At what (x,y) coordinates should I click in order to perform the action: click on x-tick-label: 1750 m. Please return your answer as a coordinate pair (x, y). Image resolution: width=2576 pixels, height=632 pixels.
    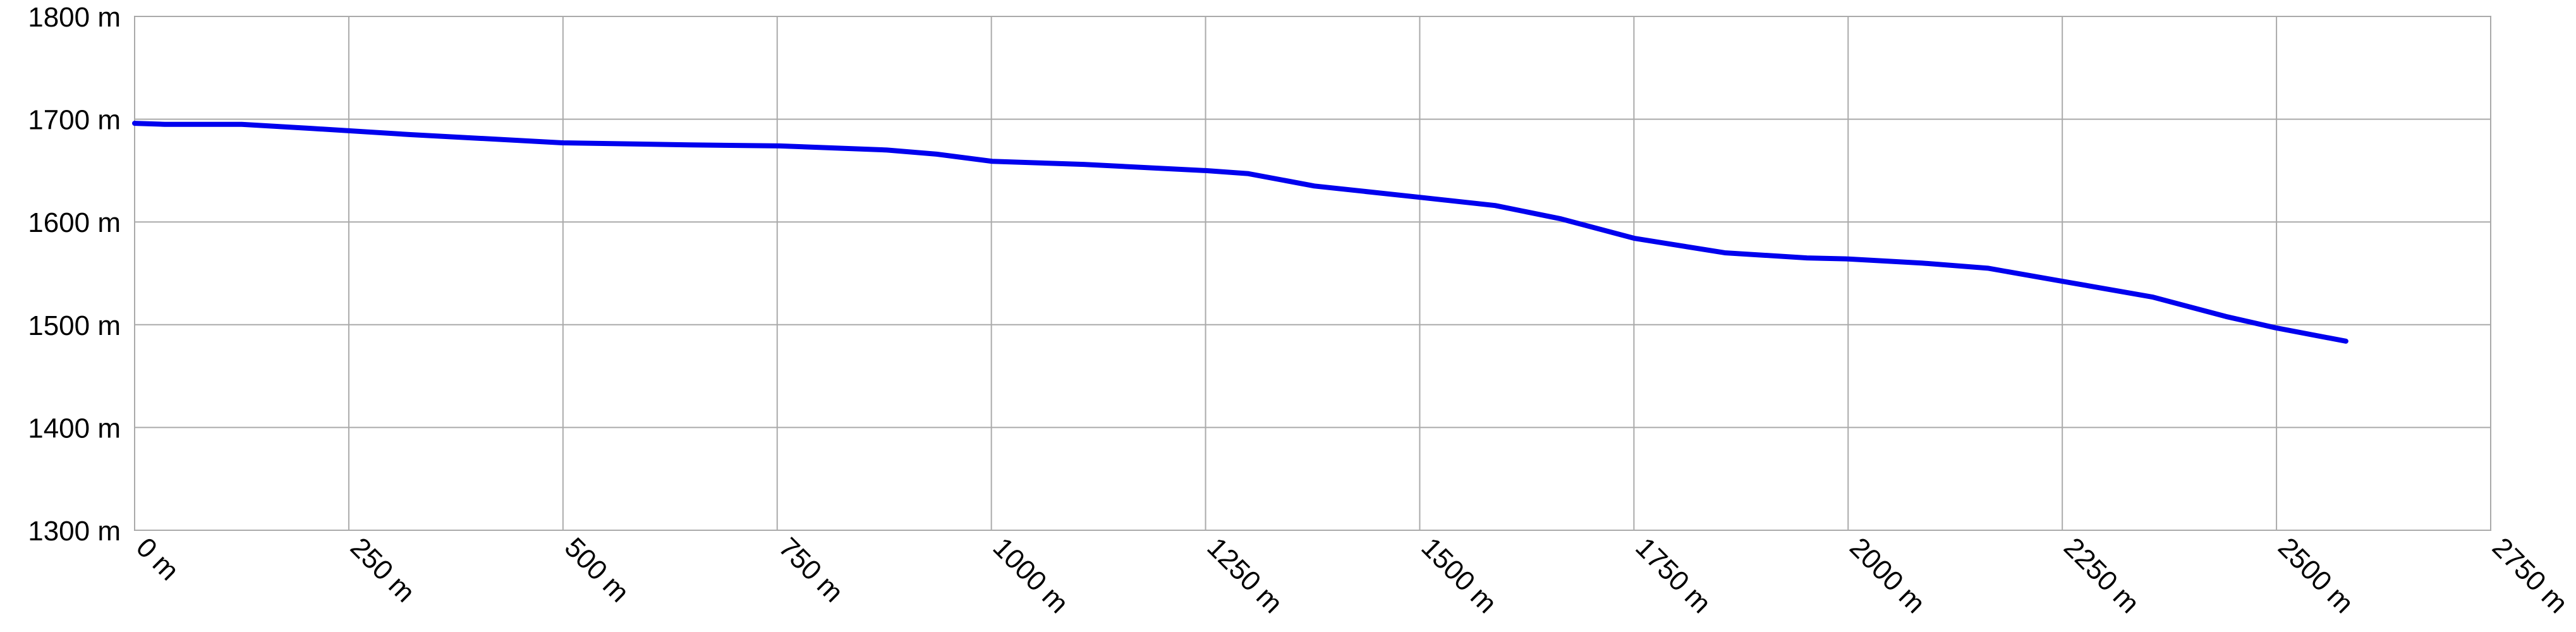
    Looking at the image, I should click on (1673, 575).